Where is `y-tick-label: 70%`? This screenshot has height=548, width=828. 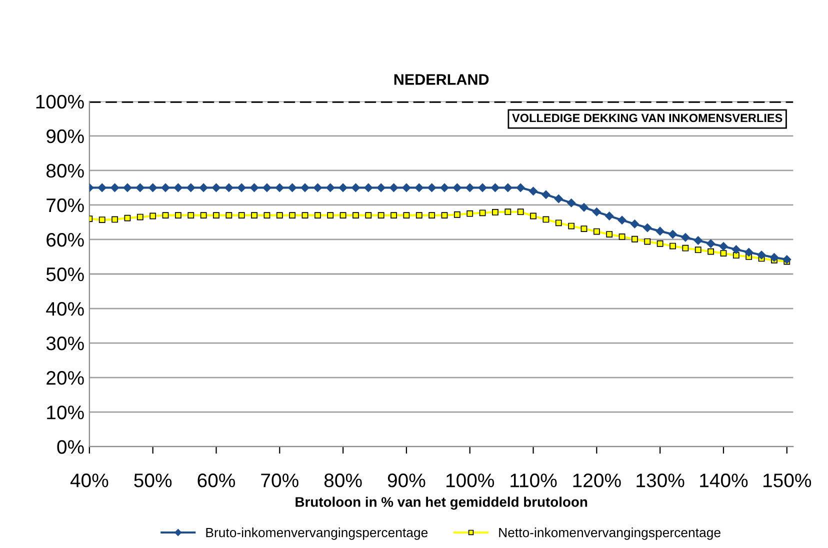 y-tick-label: 70% is located at coordinates (65, 205).